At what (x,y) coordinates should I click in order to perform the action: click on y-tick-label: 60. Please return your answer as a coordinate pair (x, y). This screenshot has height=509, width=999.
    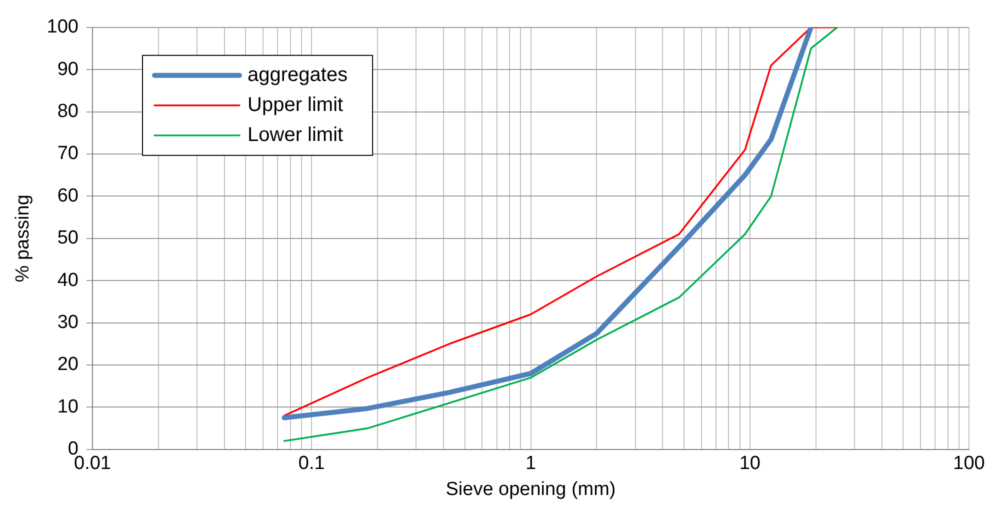
    Looking at the image, I should click on (67, 195).